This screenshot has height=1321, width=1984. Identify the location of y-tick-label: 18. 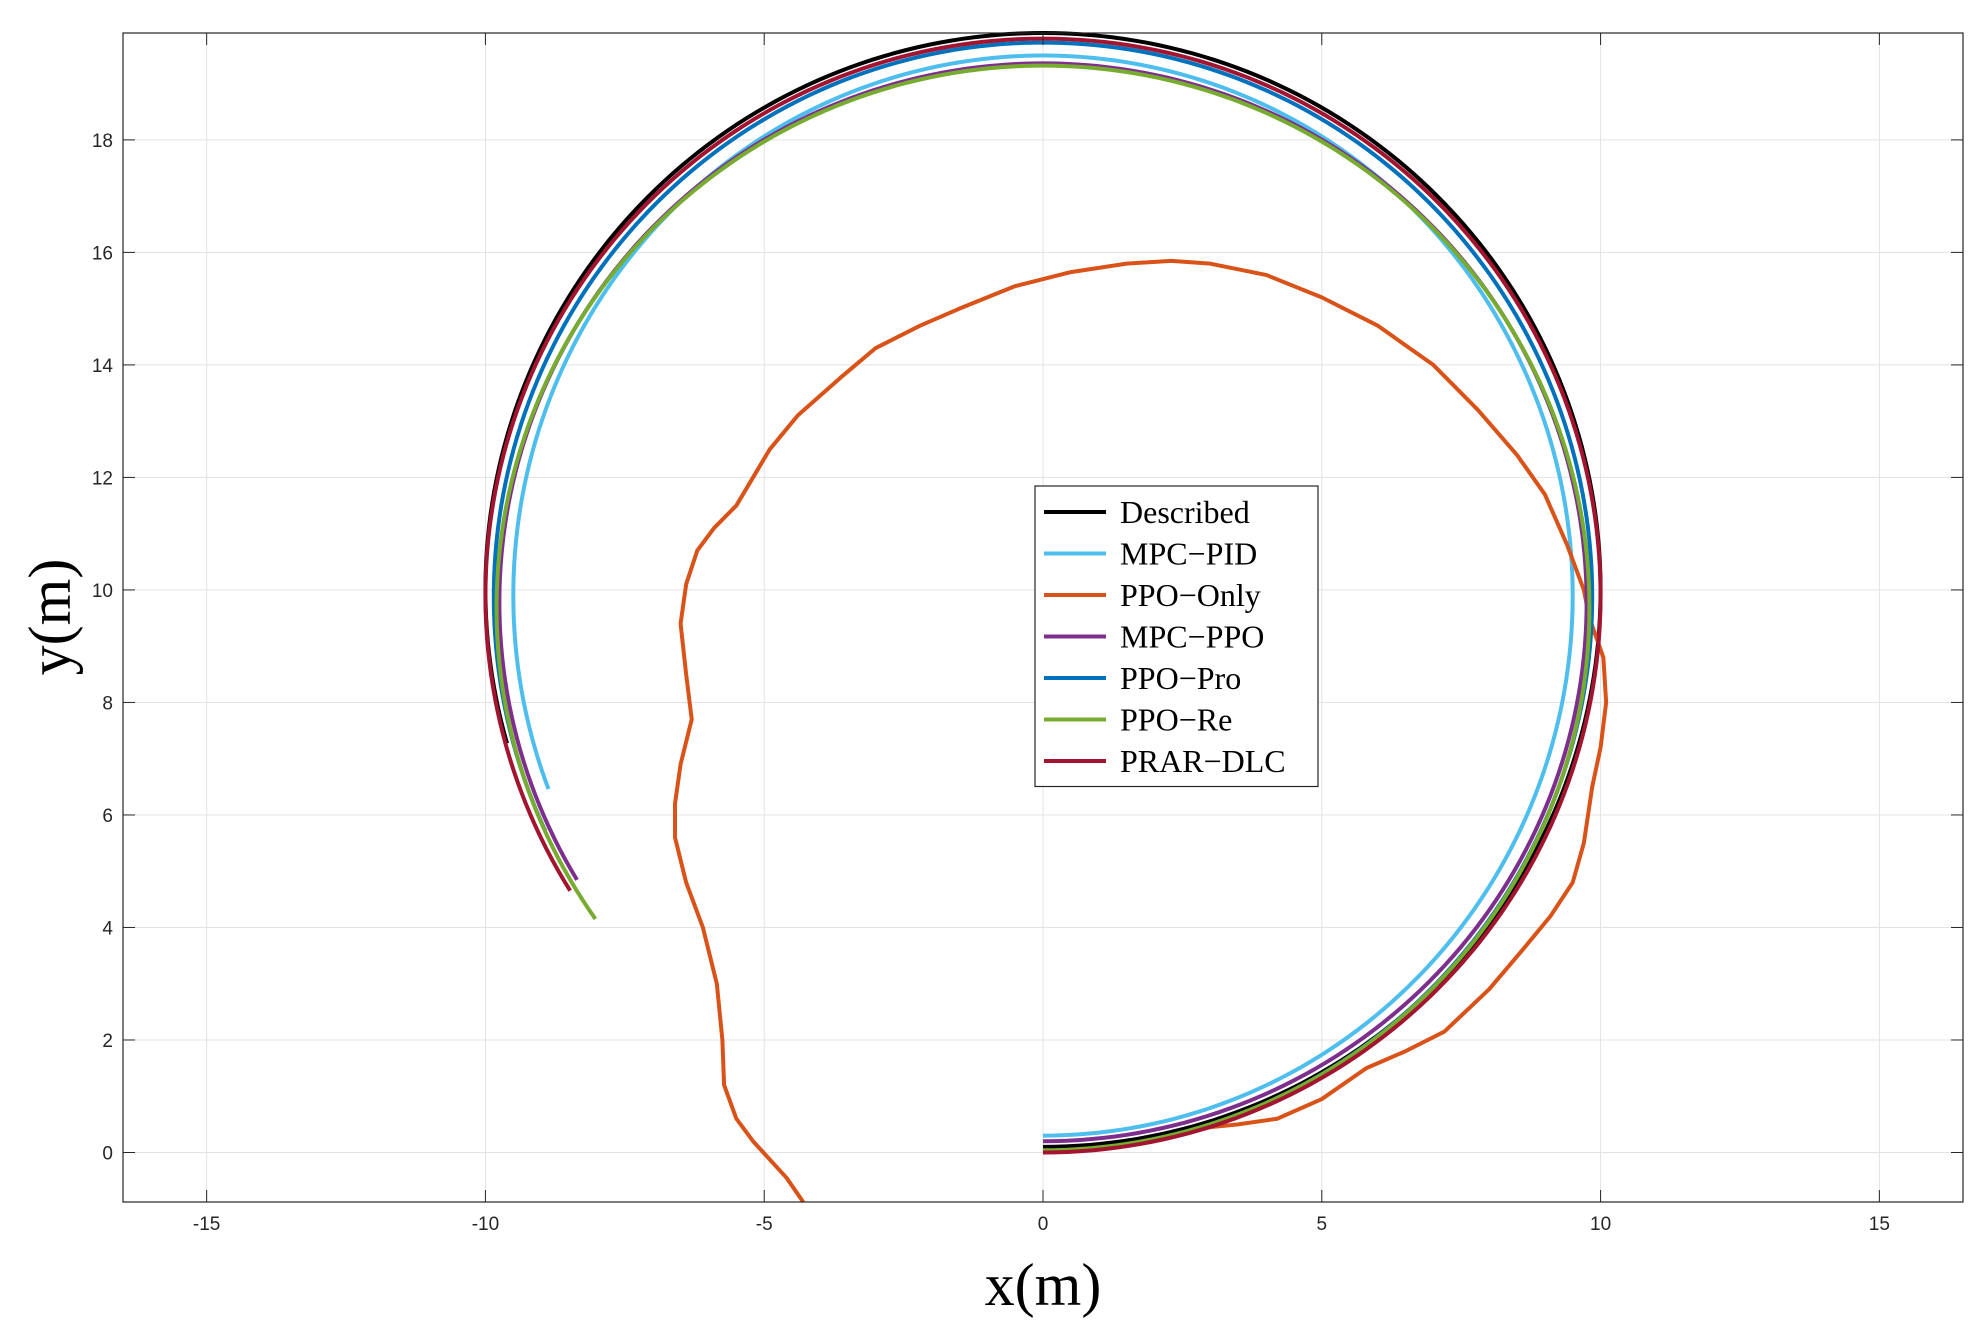
(102, 141).